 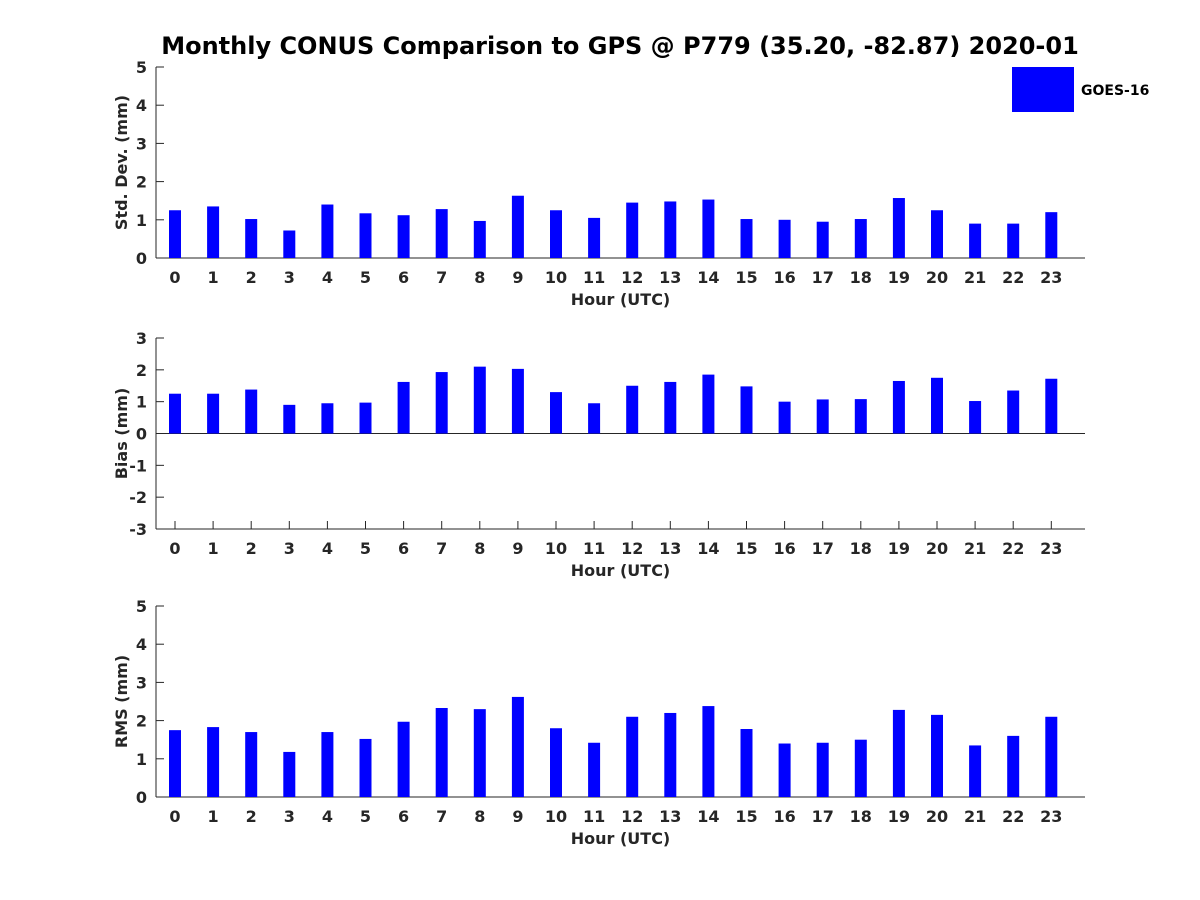 What do you see at coordinates (1115, 91) in the screenshot?
I see `legend-label: GOES-16` at bounding box center [1115, 91].